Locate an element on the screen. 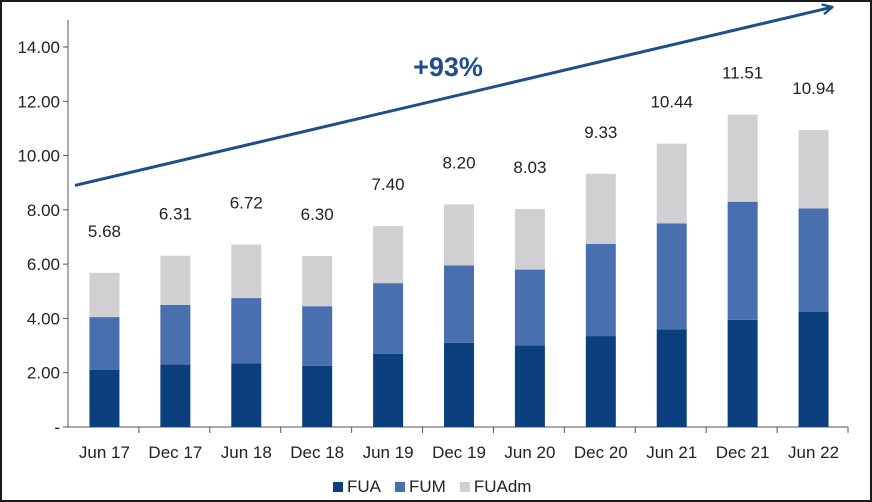  y-tick-label: 2.00 is located at coordinates (43, 373).